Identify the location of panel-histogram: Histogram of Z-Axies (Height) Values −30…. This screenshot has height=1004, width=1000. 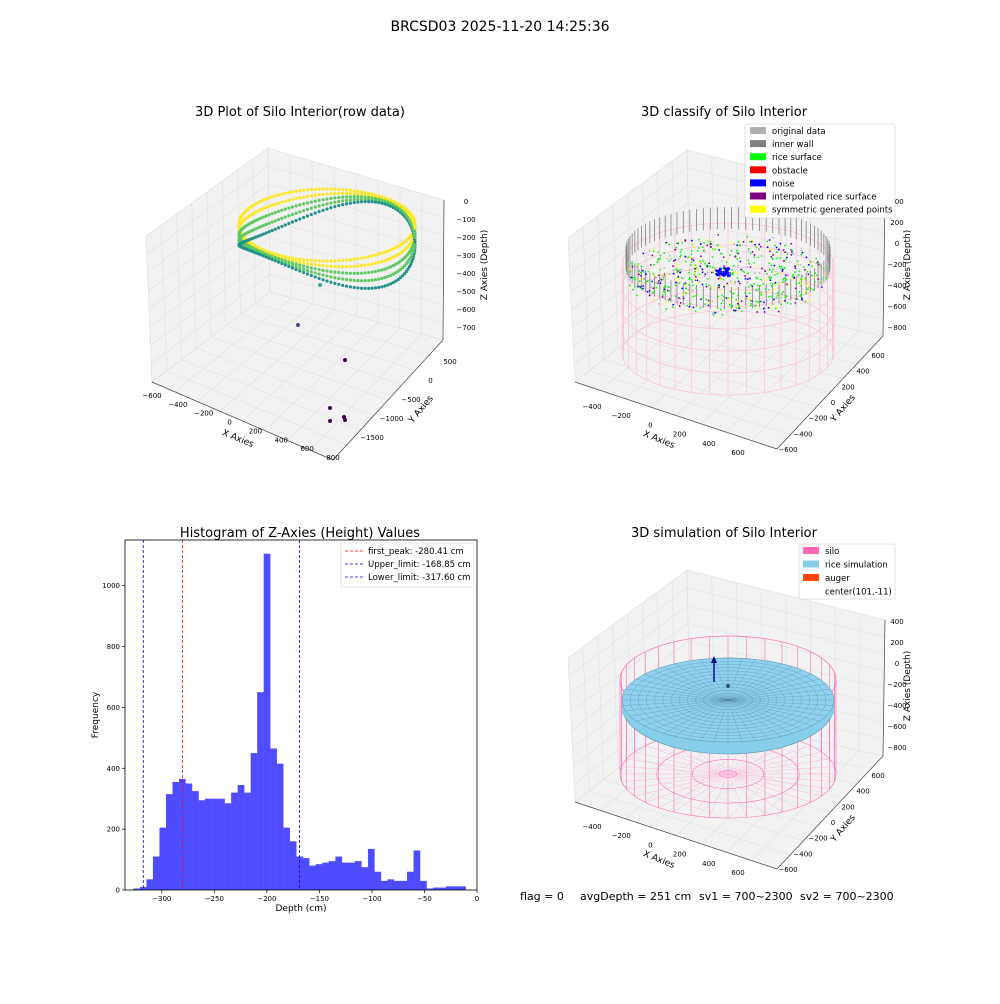
(285, 720).